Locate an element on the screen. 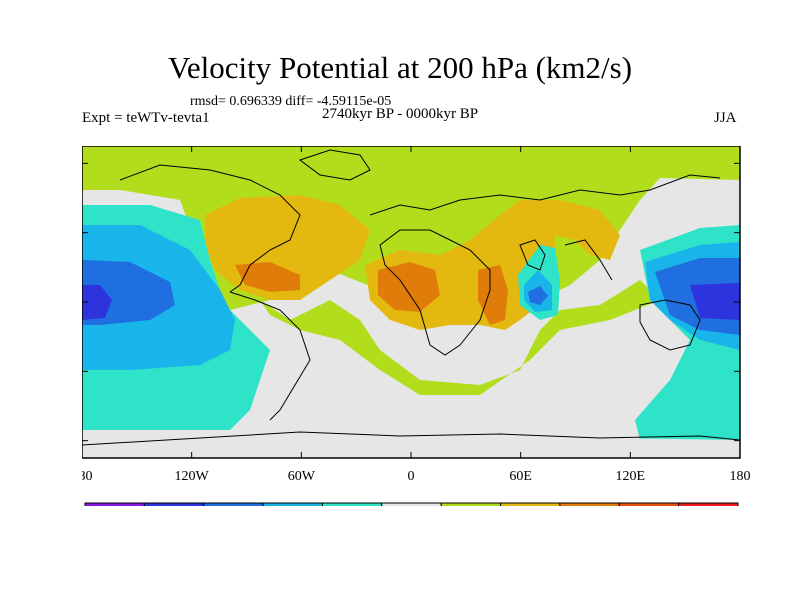 Image resolution: width=800 pixels, height=600 pixels. contour-wpac-d is located at coordinates (715, 301).